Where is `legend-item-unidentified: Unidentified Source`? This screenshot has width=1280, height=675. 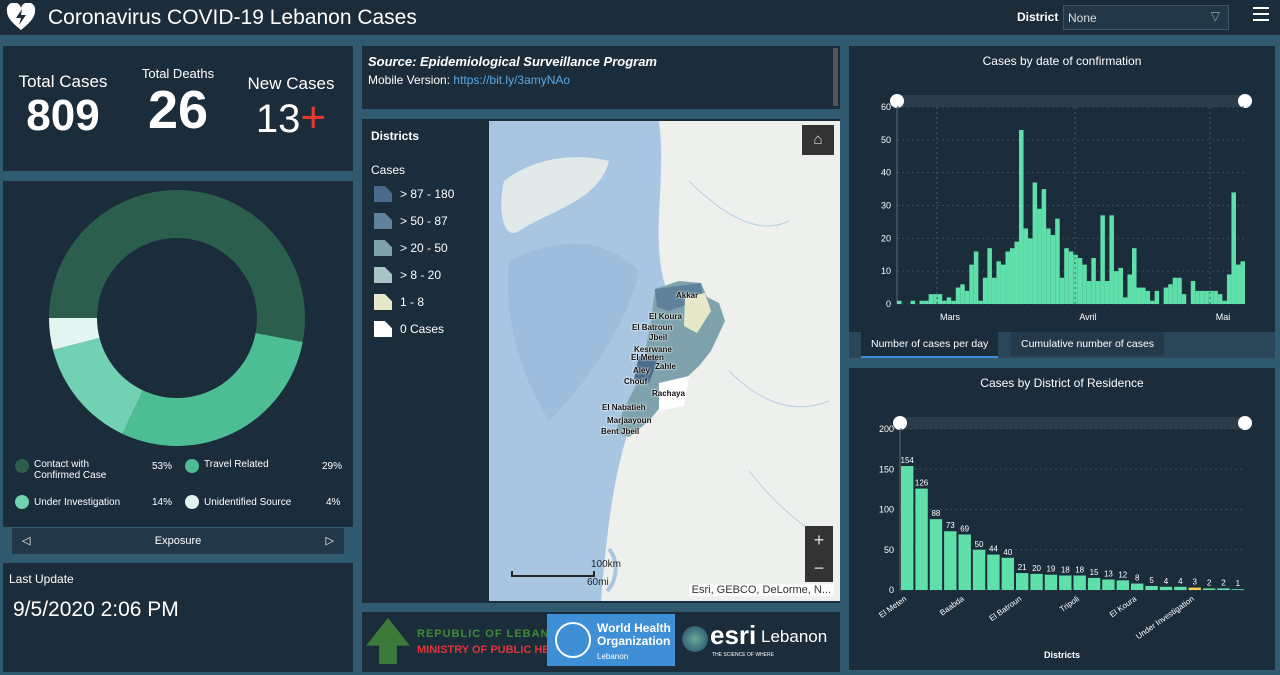 legend-item-unidentified: Unidentified Source is located at coordinates (238, 502).